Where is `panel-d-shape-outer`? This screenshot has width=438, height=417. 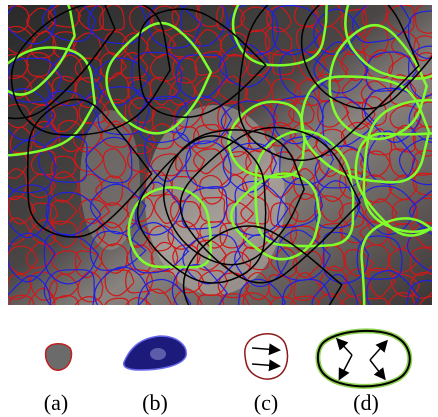 panel-d-shape-outer is located at coordinates (364, 358).